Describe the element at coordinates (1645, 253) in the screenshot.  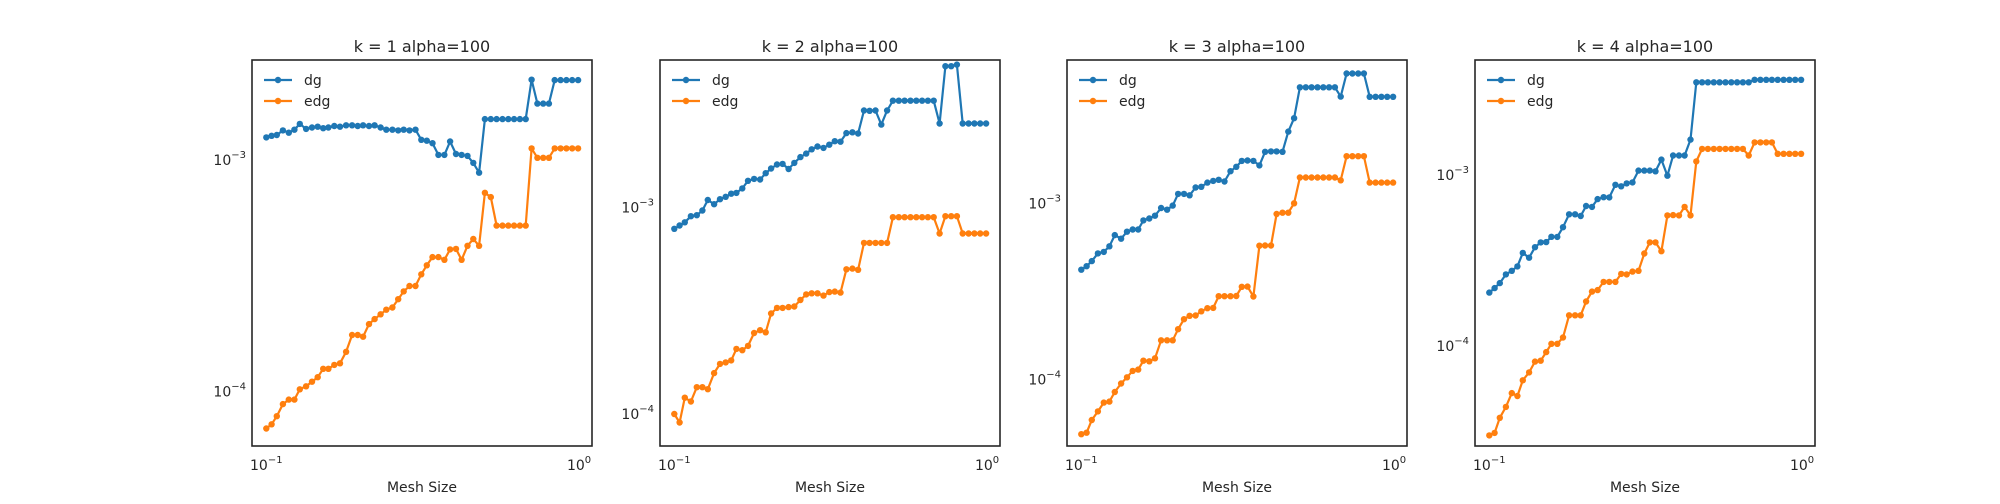
I see `plot-frame` at that location.